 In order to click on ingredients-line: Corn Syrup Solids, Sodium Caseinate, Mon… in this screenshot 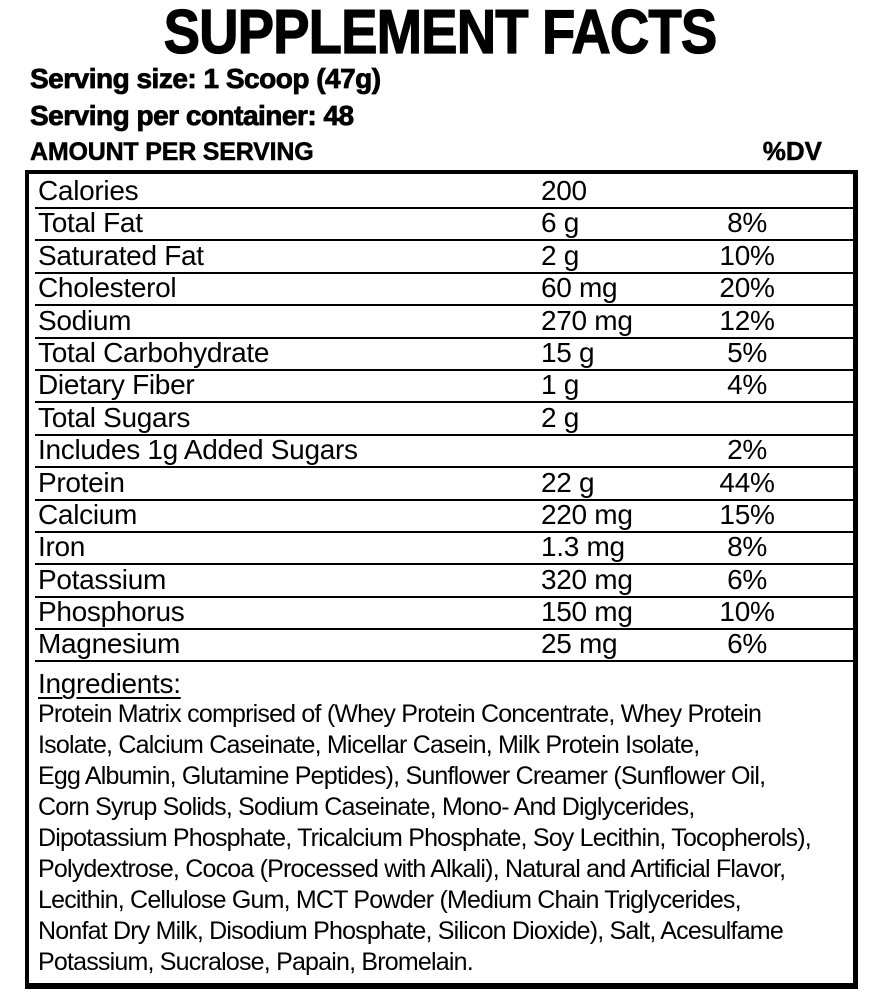, I will do `click(366, 807)`.